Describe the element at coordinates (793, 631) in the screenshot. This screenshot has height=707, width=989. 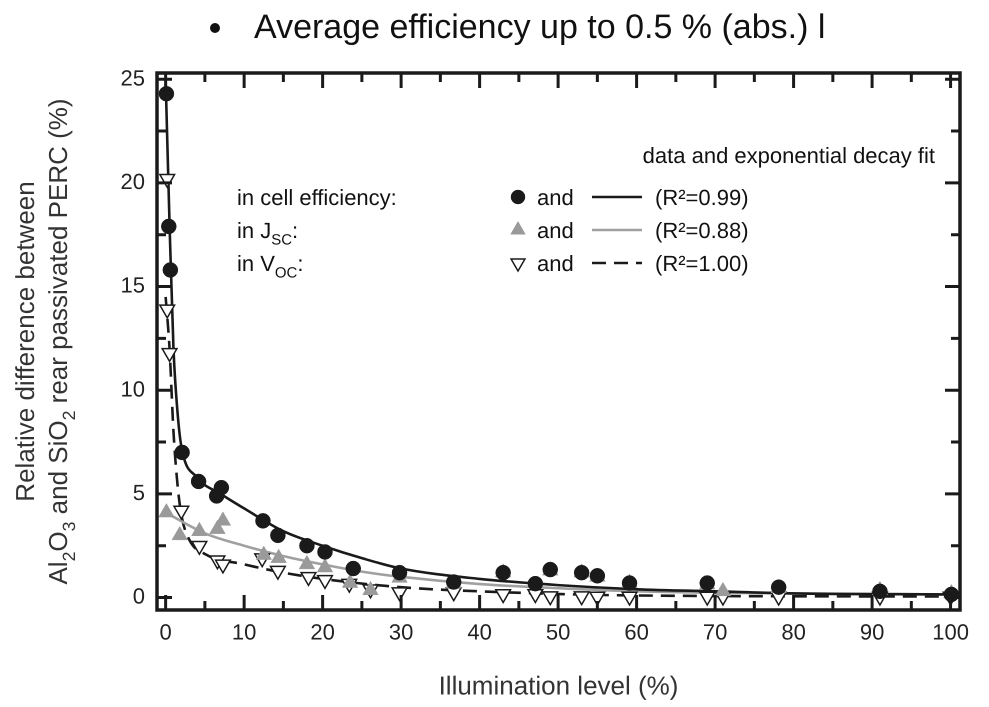
I see `x-tick-label: 80` at that location.